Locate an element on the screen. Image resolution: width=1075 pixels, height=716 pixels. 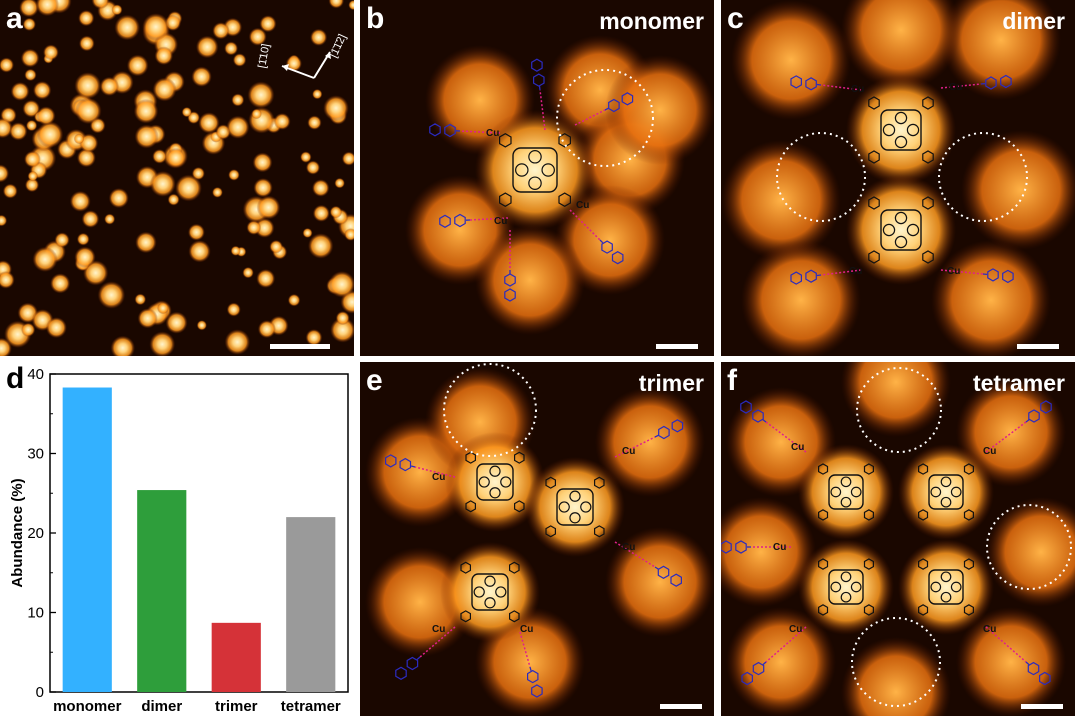
bar-trimer is located at coordinates (236, 657).